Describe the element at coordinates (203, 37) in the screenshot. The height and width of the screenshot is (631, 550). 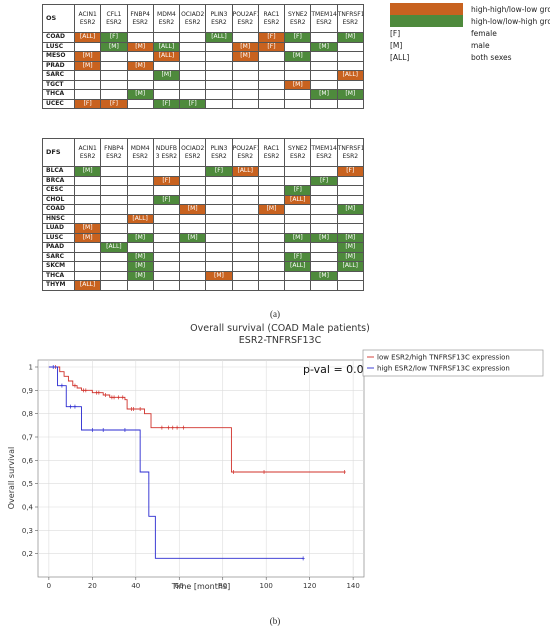
I see `os-row: COAD [ALL] [F] [ALL] [F] [F] [M]` at that location.